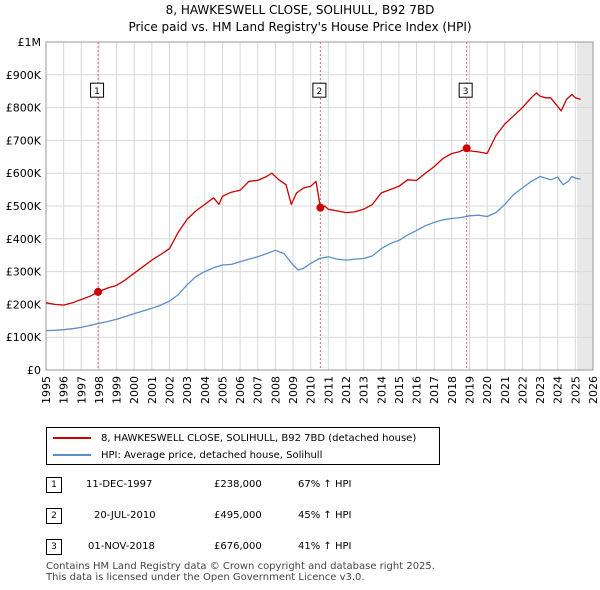 This screenshot has width=600, height=590. What do you see at coordinates (121, 546) in the screenshot?
I see `sale-date: 01-NOV-2018` at bounding box center [121, 546].